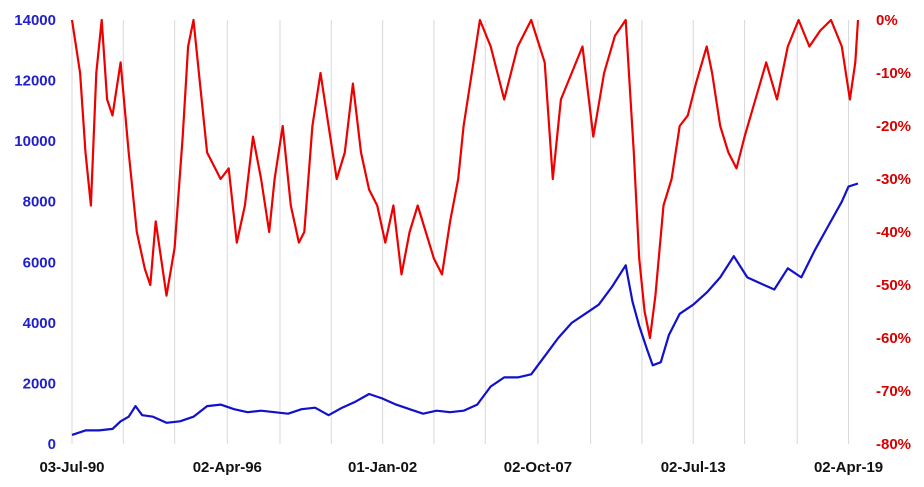 The width and height of the screenshot is (924, 487). What do you see at coordinates (893, 338) in the screenshot?
I see `right-tick-label: -60%` at bounding box center [893, 338].